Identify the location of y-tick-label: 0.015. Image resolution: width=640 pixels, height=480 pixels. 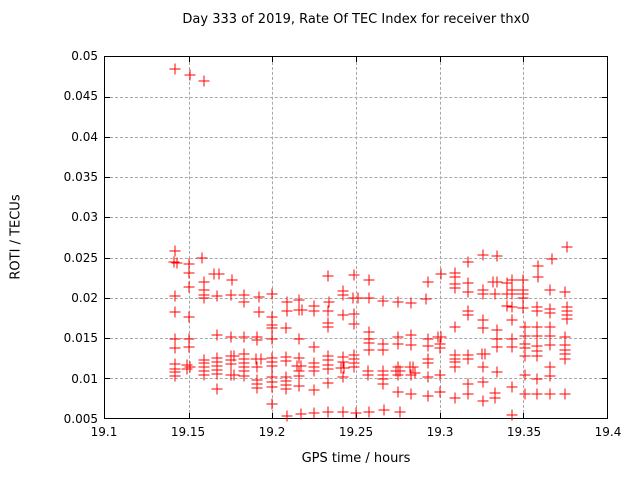
(80, 338).